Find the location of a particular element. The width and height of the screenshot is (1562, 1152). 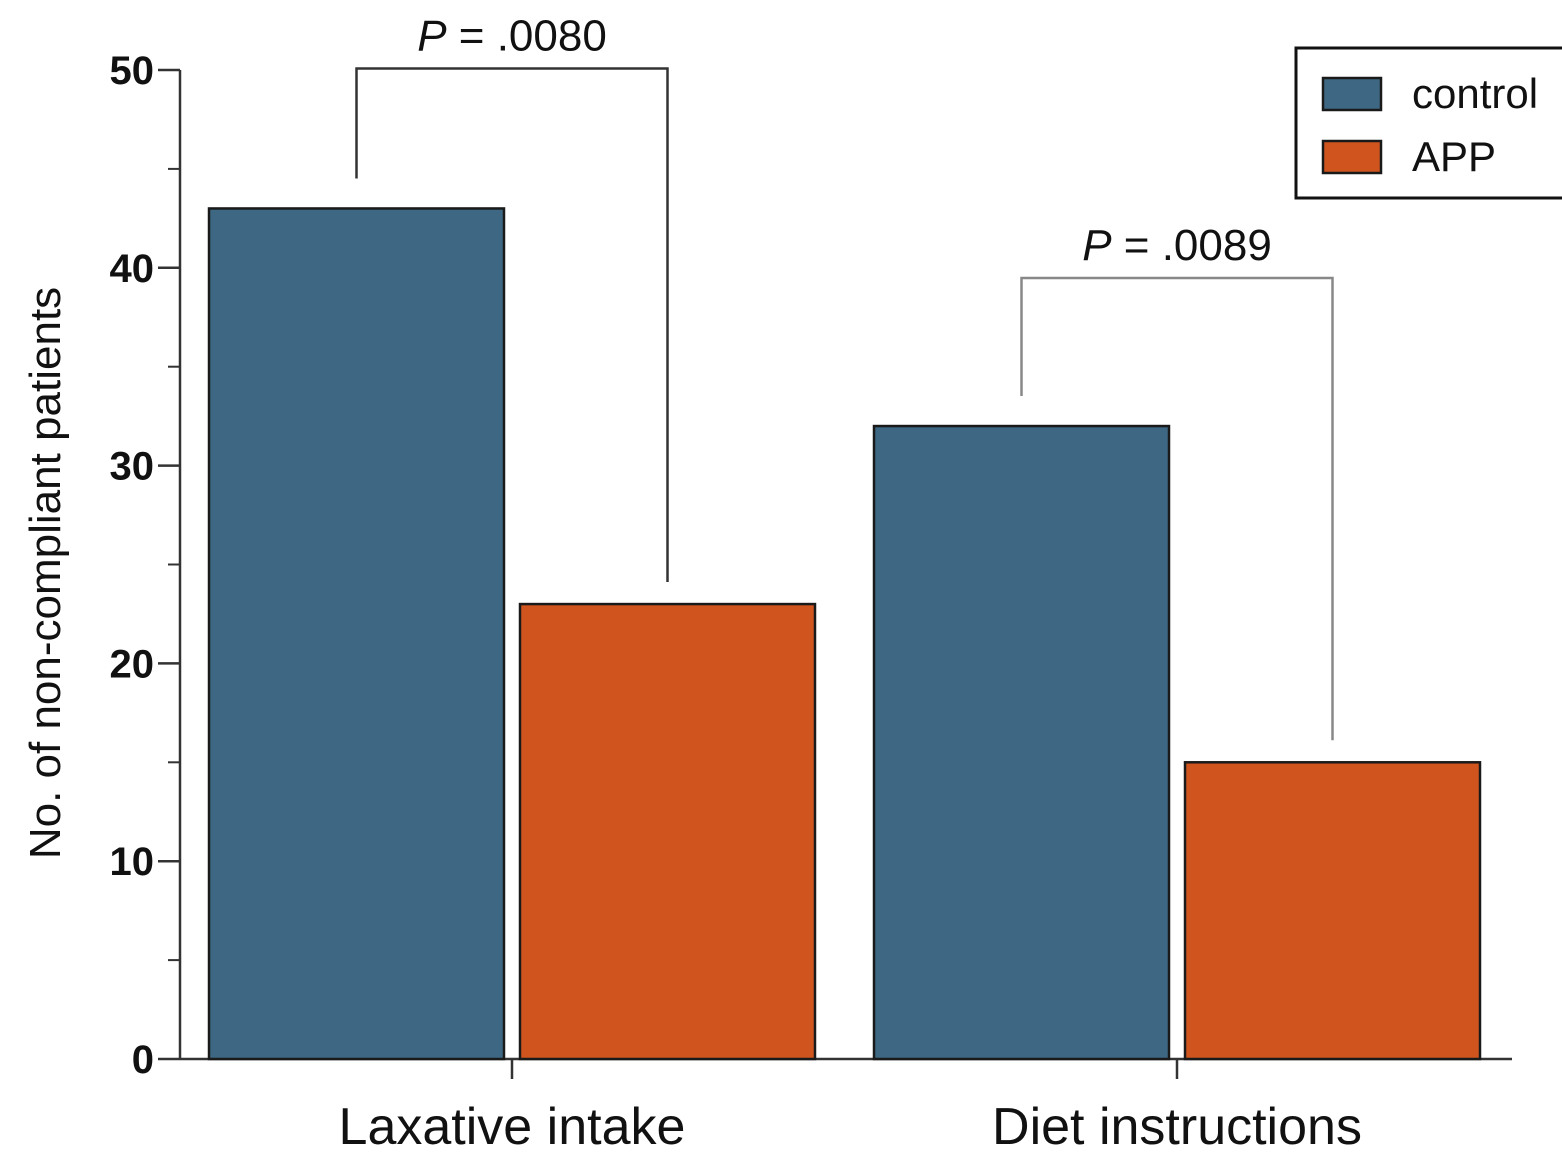

y-tick-label: 0 is located at coordinates (143, 1060).